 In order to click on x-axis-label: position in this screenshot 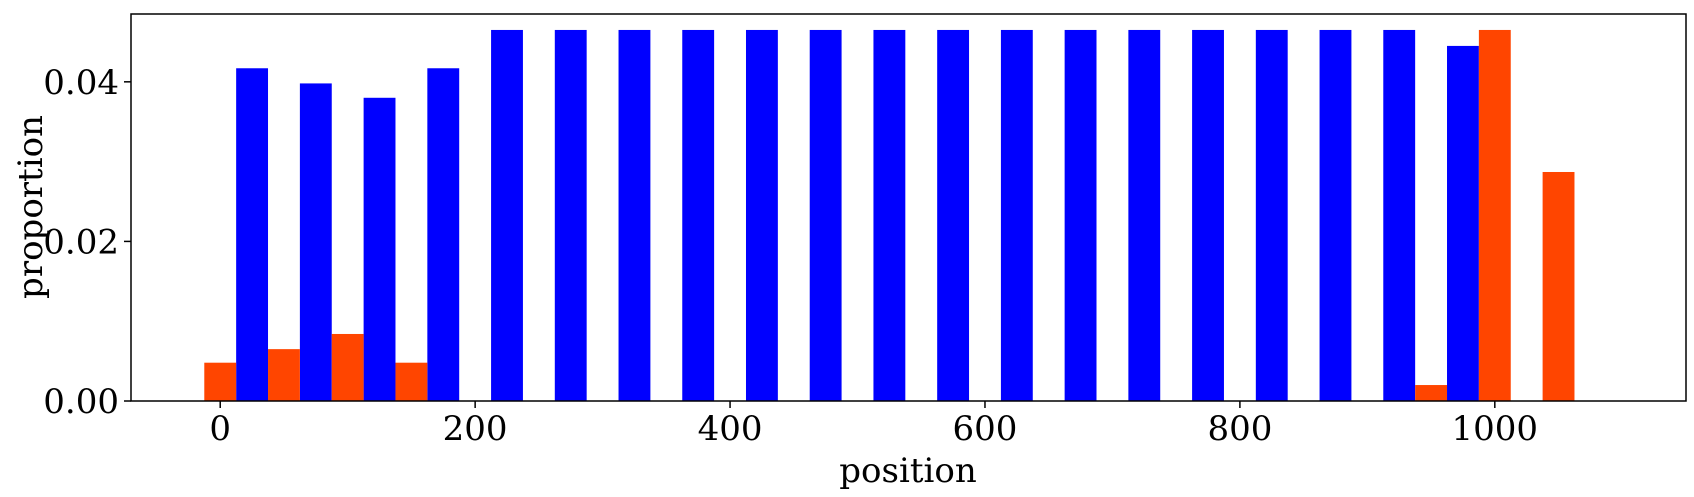, I will do `click(907, 471)`.